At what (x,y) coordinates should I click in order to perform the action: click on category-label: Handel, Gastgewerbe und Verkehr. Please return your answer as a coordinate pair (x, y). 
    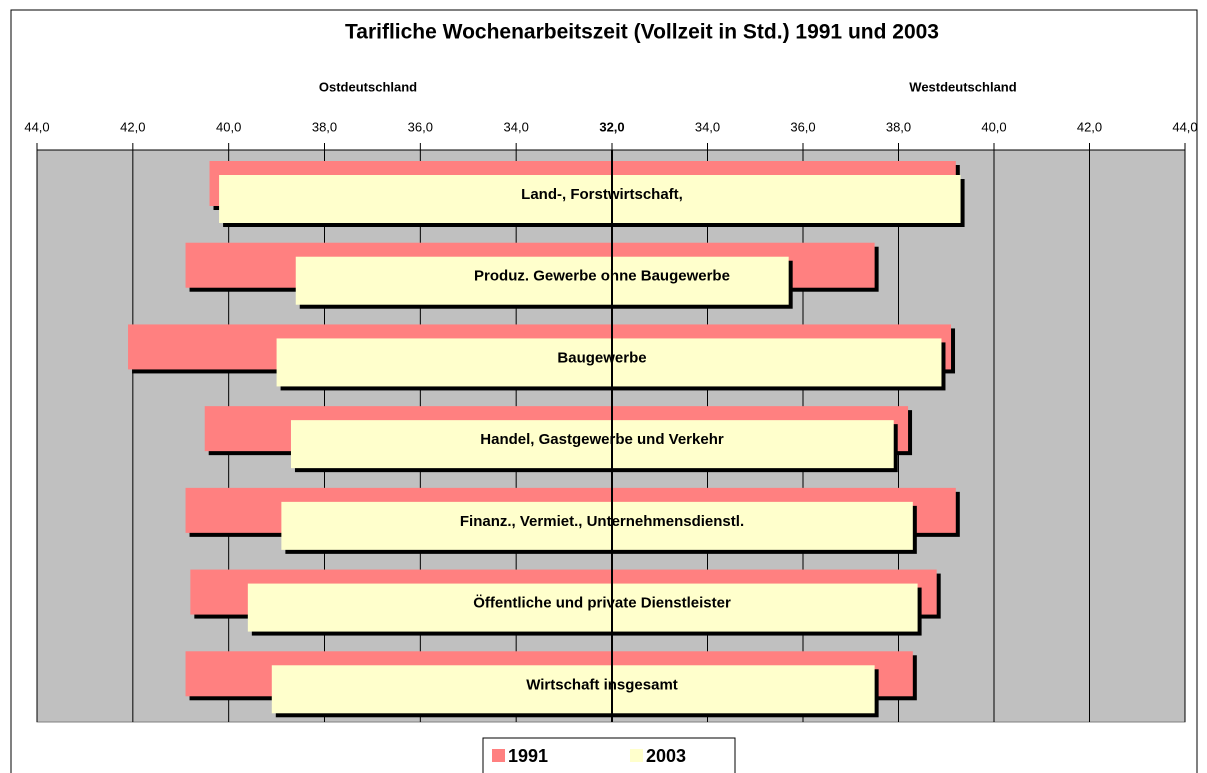
    Looking at the image, I should click on (602, 439).